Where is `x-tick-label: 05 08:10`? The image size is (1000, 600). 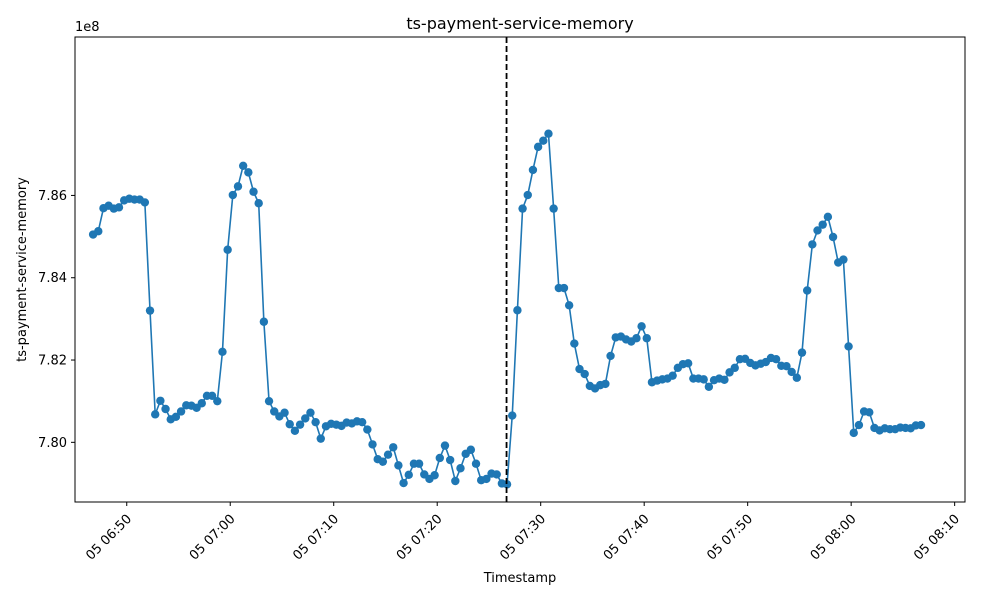
x-tick-label: 05 08:10 is located at coordinates (937, 538).